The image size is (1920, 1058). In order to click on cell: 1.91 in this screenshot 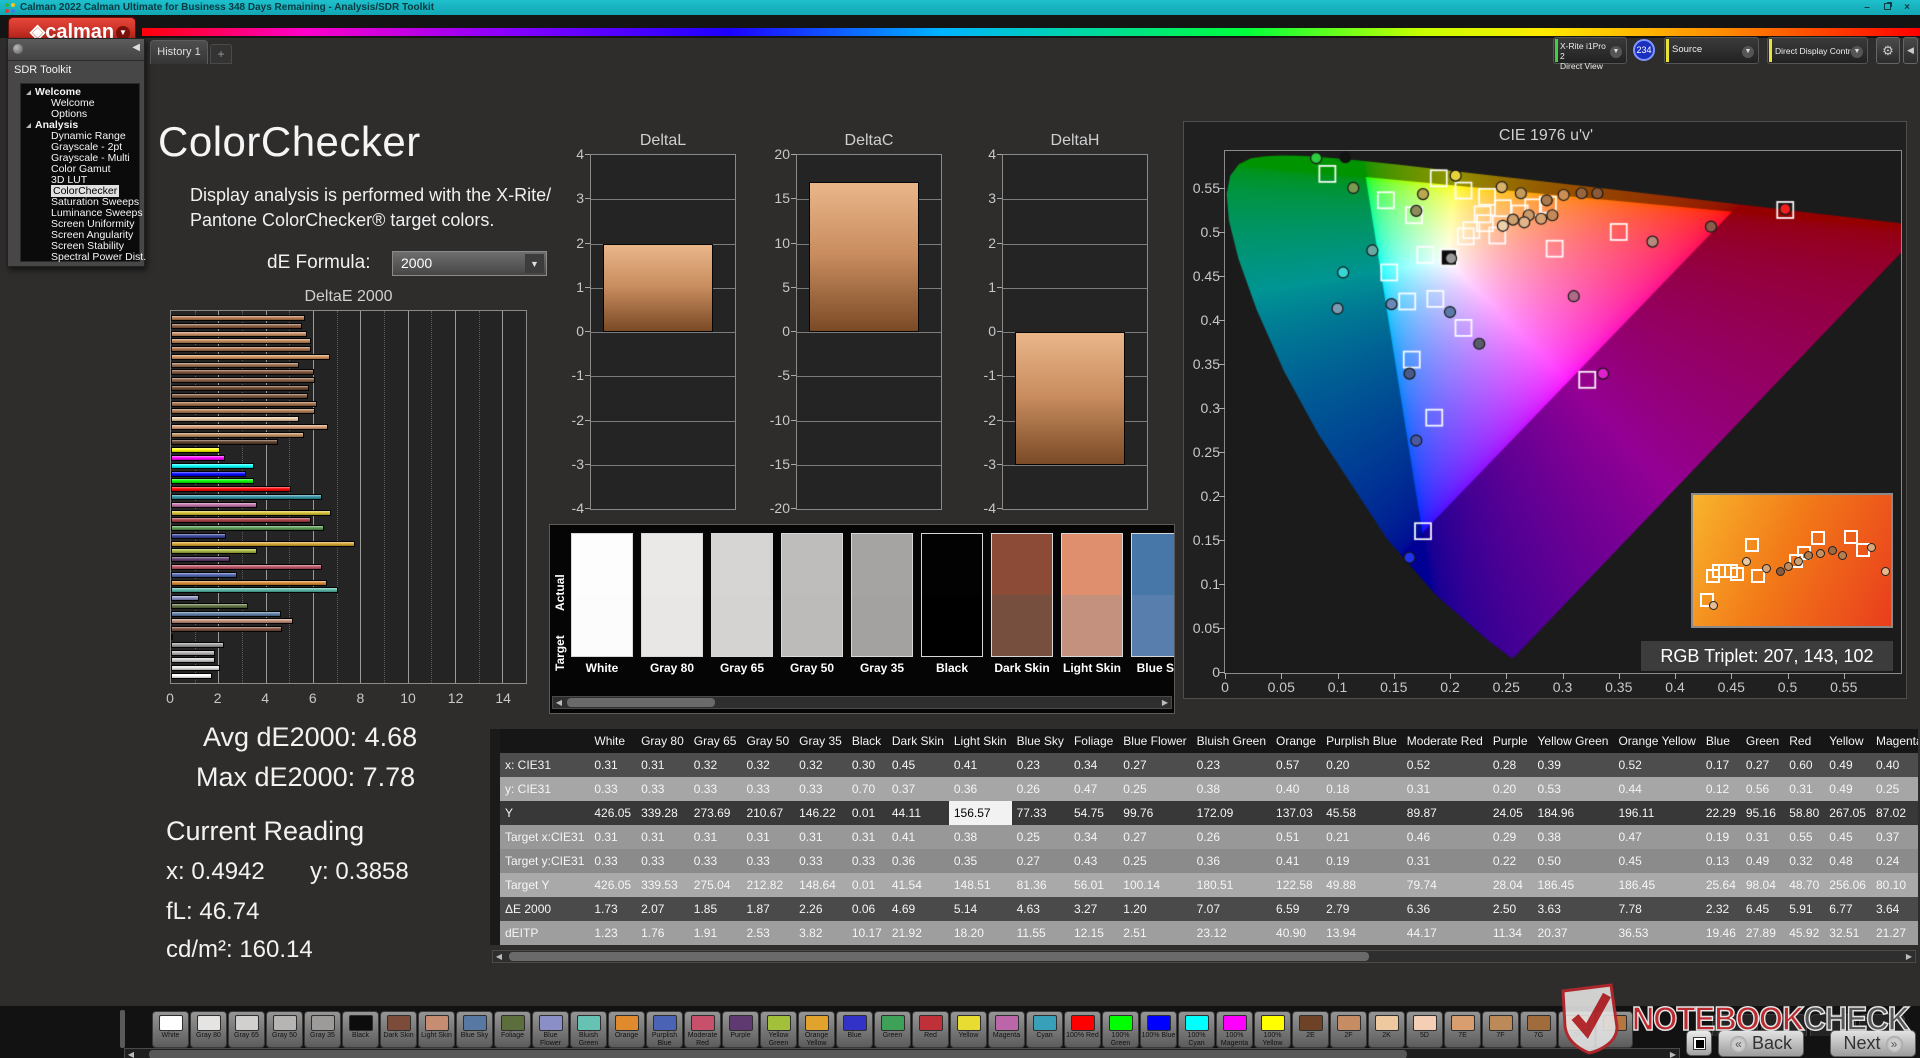, I will do `click(705, 933)`.